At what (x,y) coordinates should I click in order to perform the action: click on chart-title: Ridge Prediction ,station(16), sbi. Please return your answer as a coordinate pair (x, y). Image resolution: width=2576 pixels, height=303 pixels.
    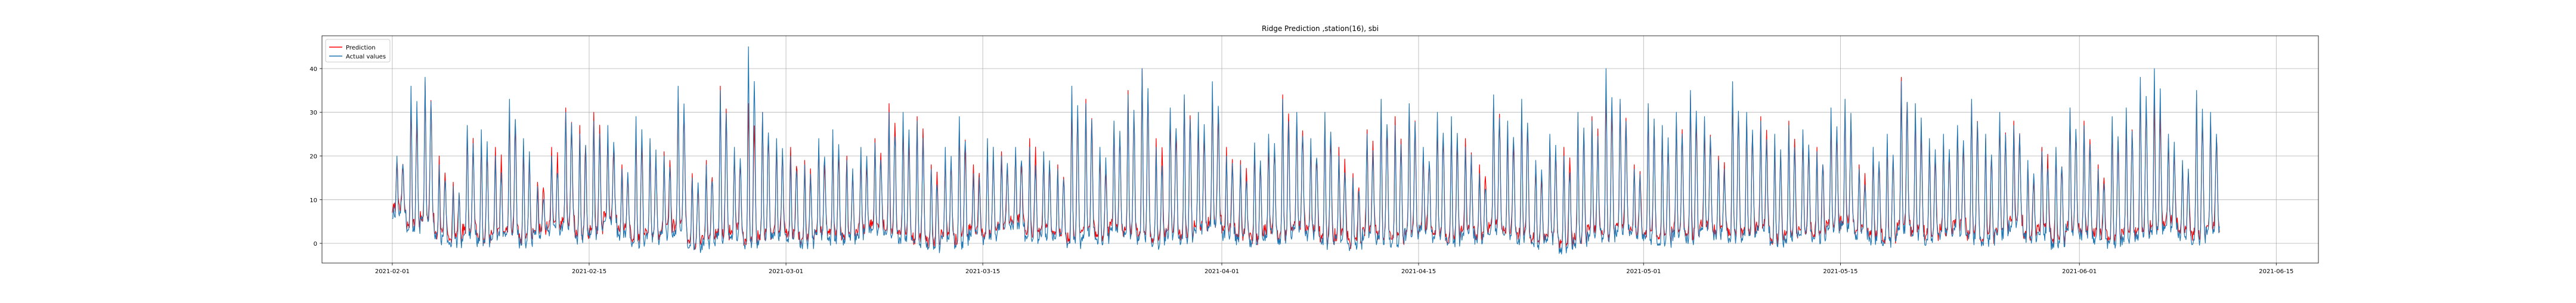
    Looking at the image, I should click on (1321, 29).